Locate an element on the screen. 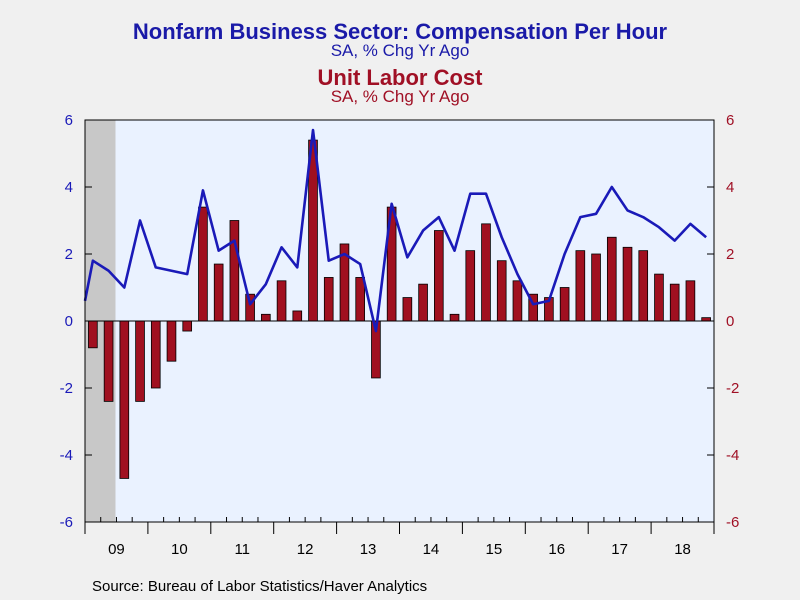 This screenshot has height=600, width=800. chart-title-unit-labor-cost: Unit Labor Cost is located at coordinates (400, 77).